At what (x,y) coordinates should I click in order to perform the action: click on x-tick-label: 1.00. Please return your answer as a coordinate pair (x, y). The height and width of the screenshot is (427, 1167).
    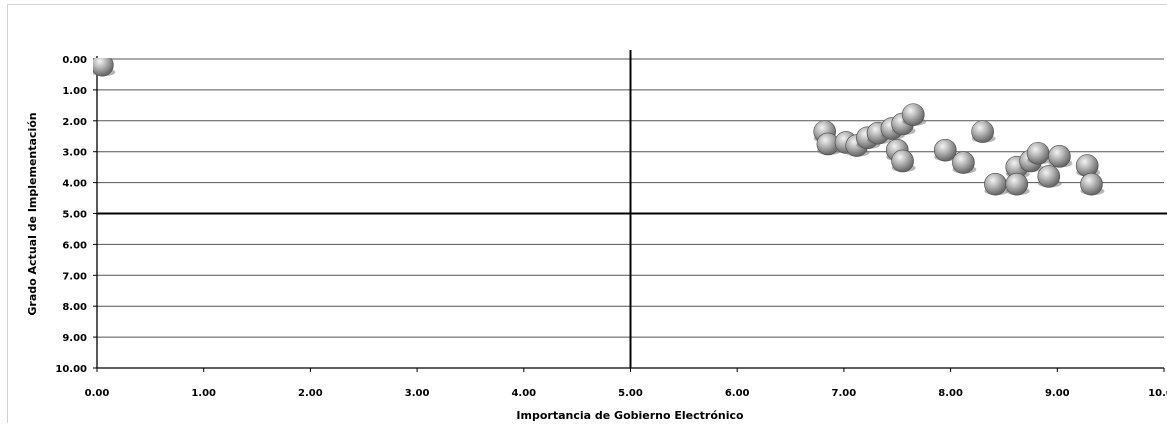
    Looking at the image, I should click on (203, 393).